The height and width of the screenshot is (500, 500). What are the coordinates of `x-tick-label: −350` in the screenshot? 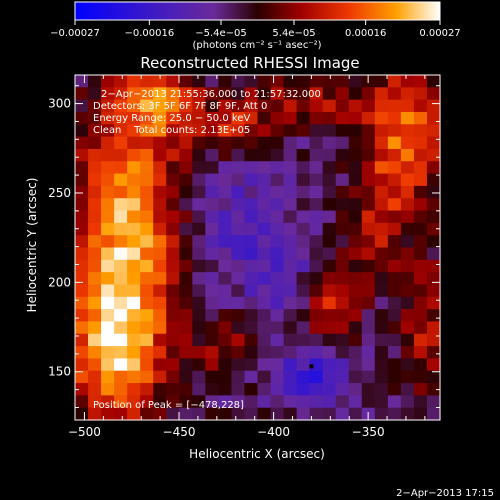 It's located at (368, 432).